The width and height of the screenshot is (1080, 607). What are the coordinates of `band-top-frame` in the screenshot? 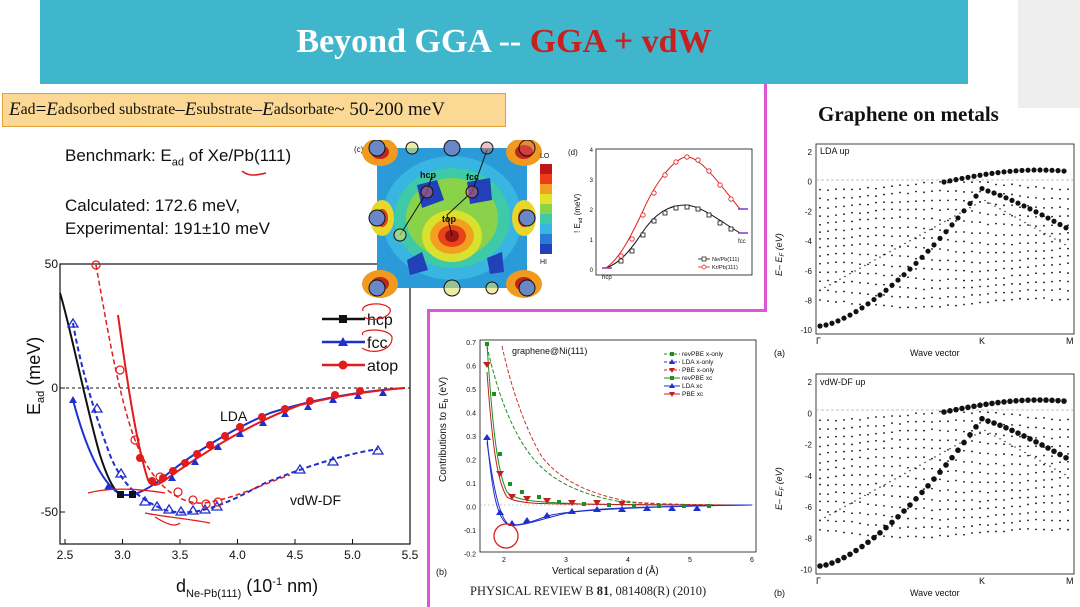 It's located at (945, 239).